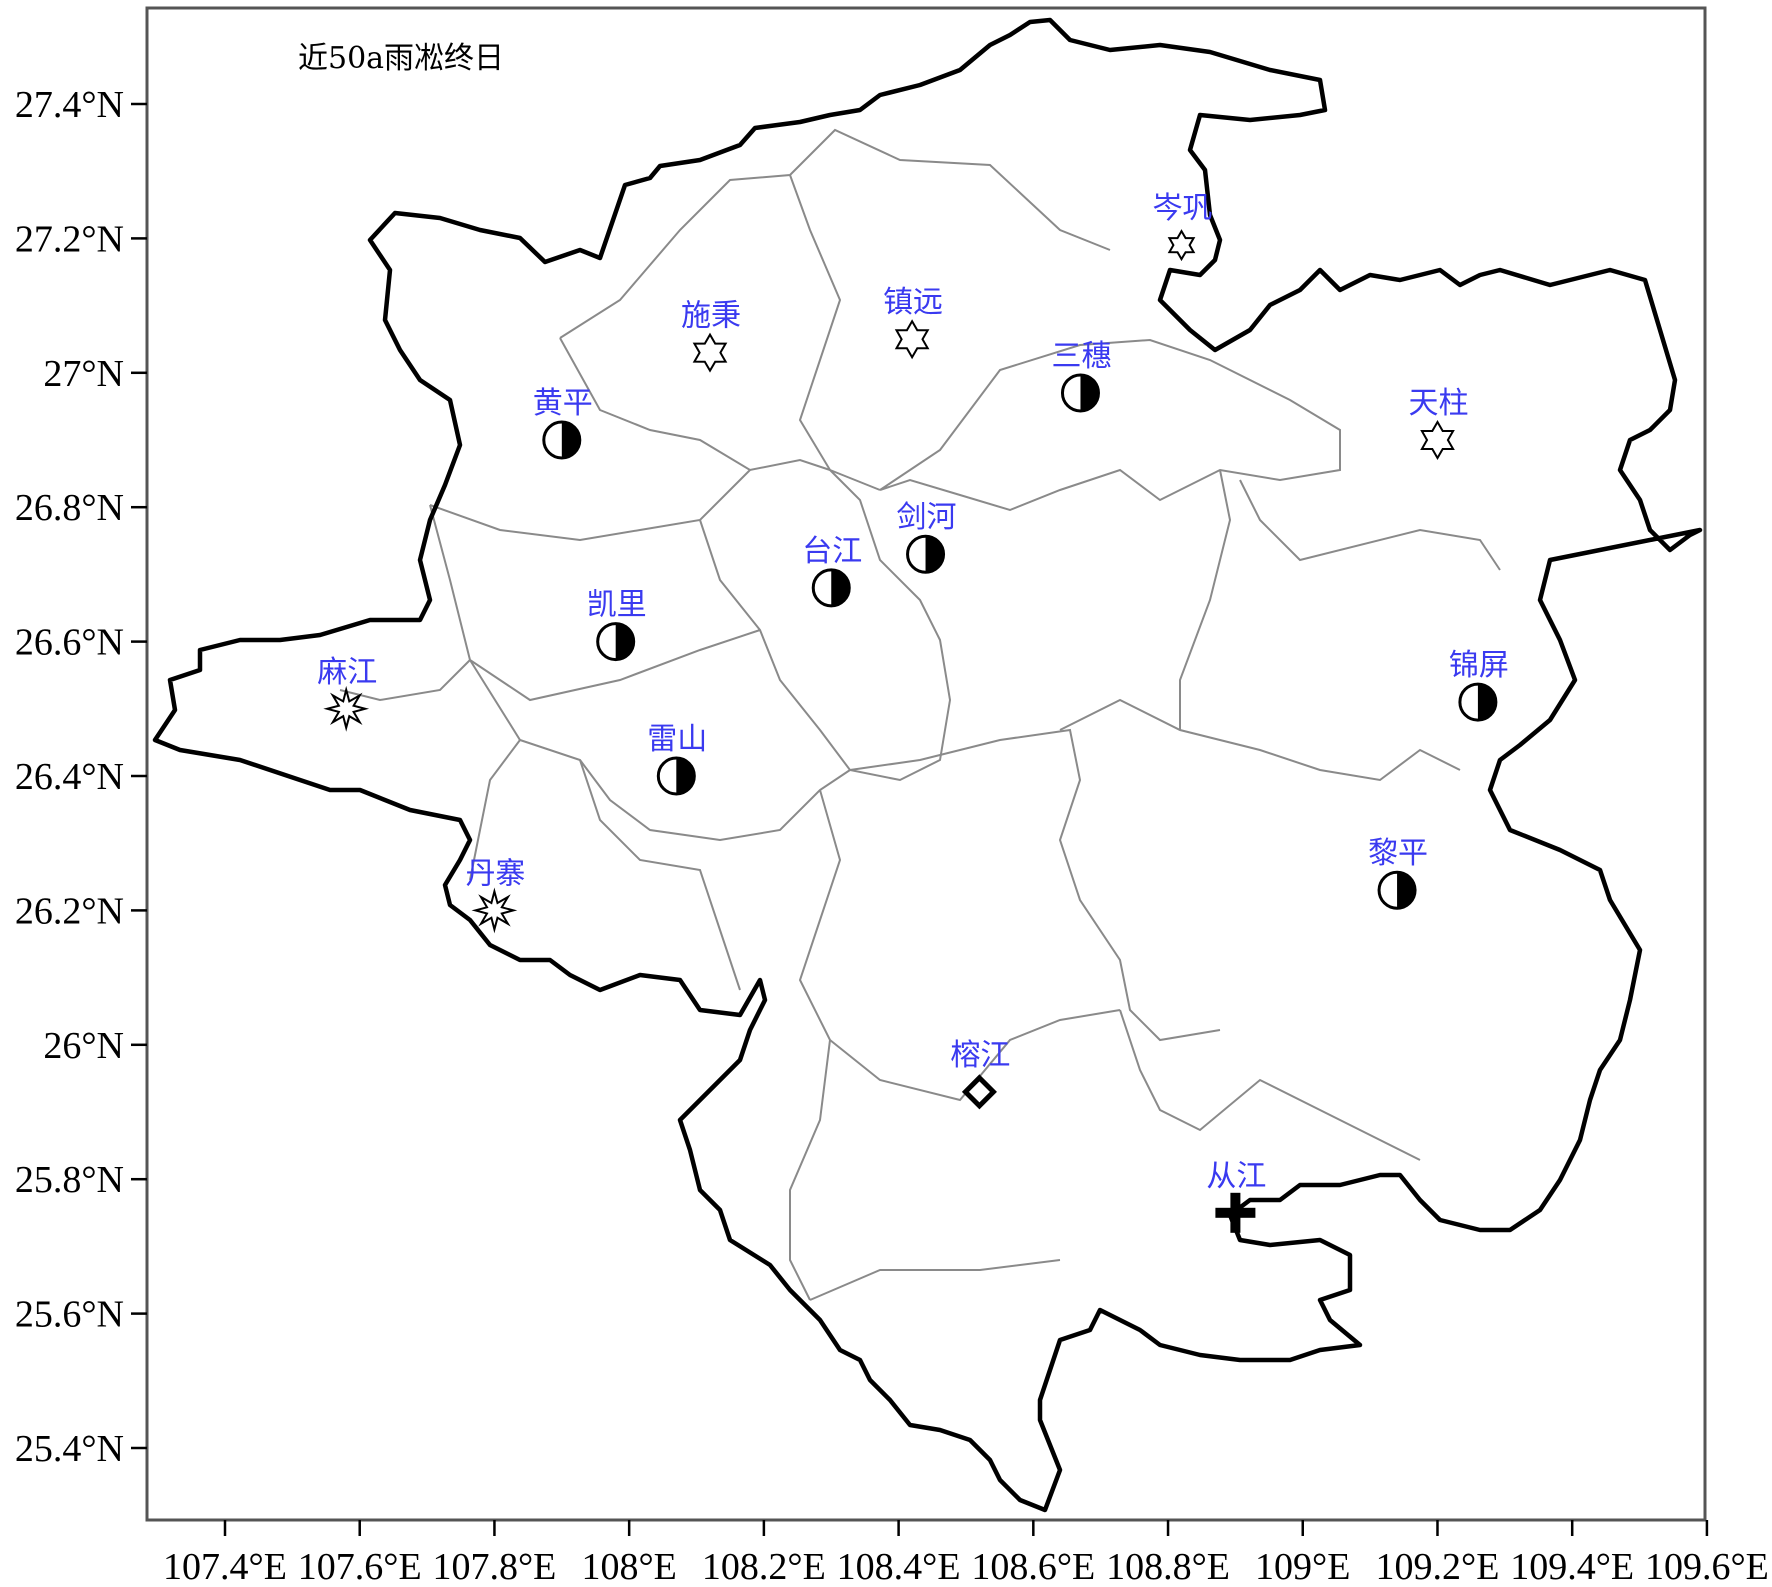 This screenshot has height=1587, width=1772. Describe the element at coordinates (677, 739) in the screenshot. I see `station-label: 雷山` at that location.